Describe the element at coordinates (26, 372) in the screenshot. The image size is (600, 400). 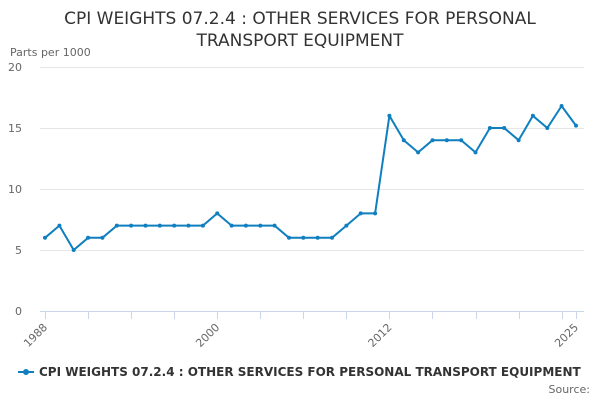
I see `legend-swatch-icon` at that location.